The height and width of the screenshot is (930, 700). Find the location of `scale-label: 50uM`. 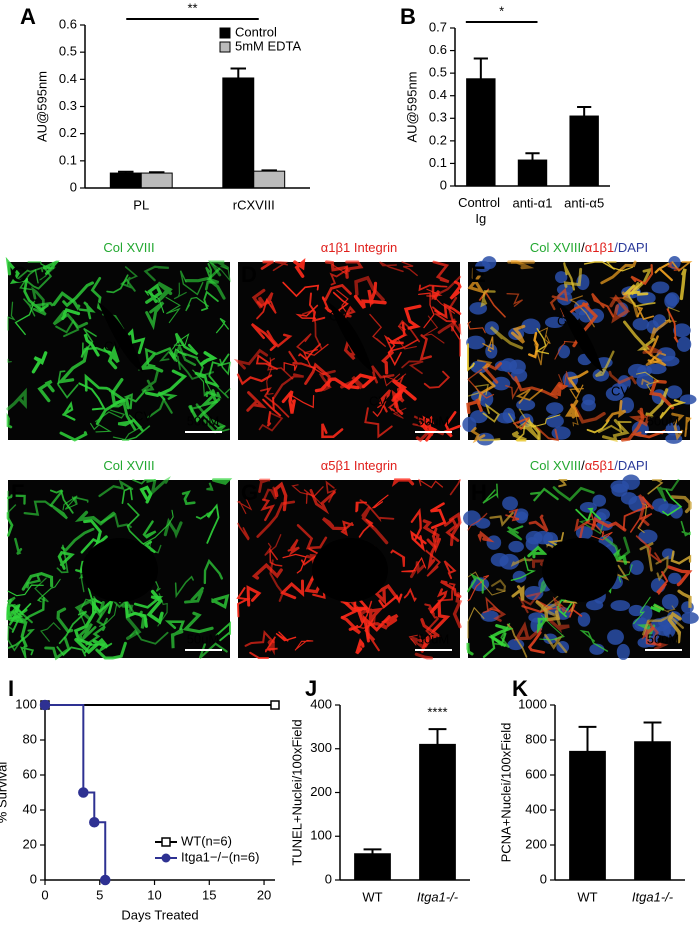

scale-label: 50uM is located at coordinates (663, 420).